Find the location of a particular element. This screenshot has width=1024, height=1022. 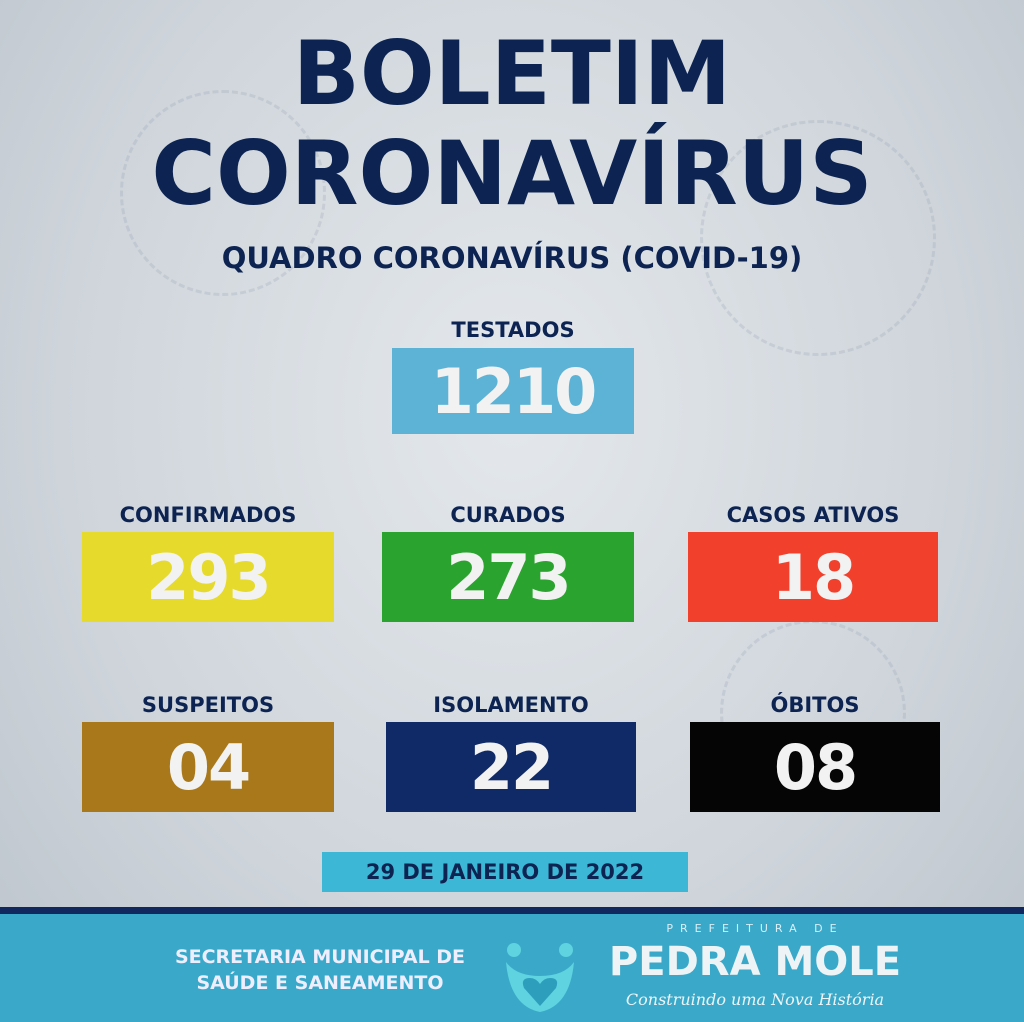

testados-label: TESTADOS is located at coordinates (513, 330).